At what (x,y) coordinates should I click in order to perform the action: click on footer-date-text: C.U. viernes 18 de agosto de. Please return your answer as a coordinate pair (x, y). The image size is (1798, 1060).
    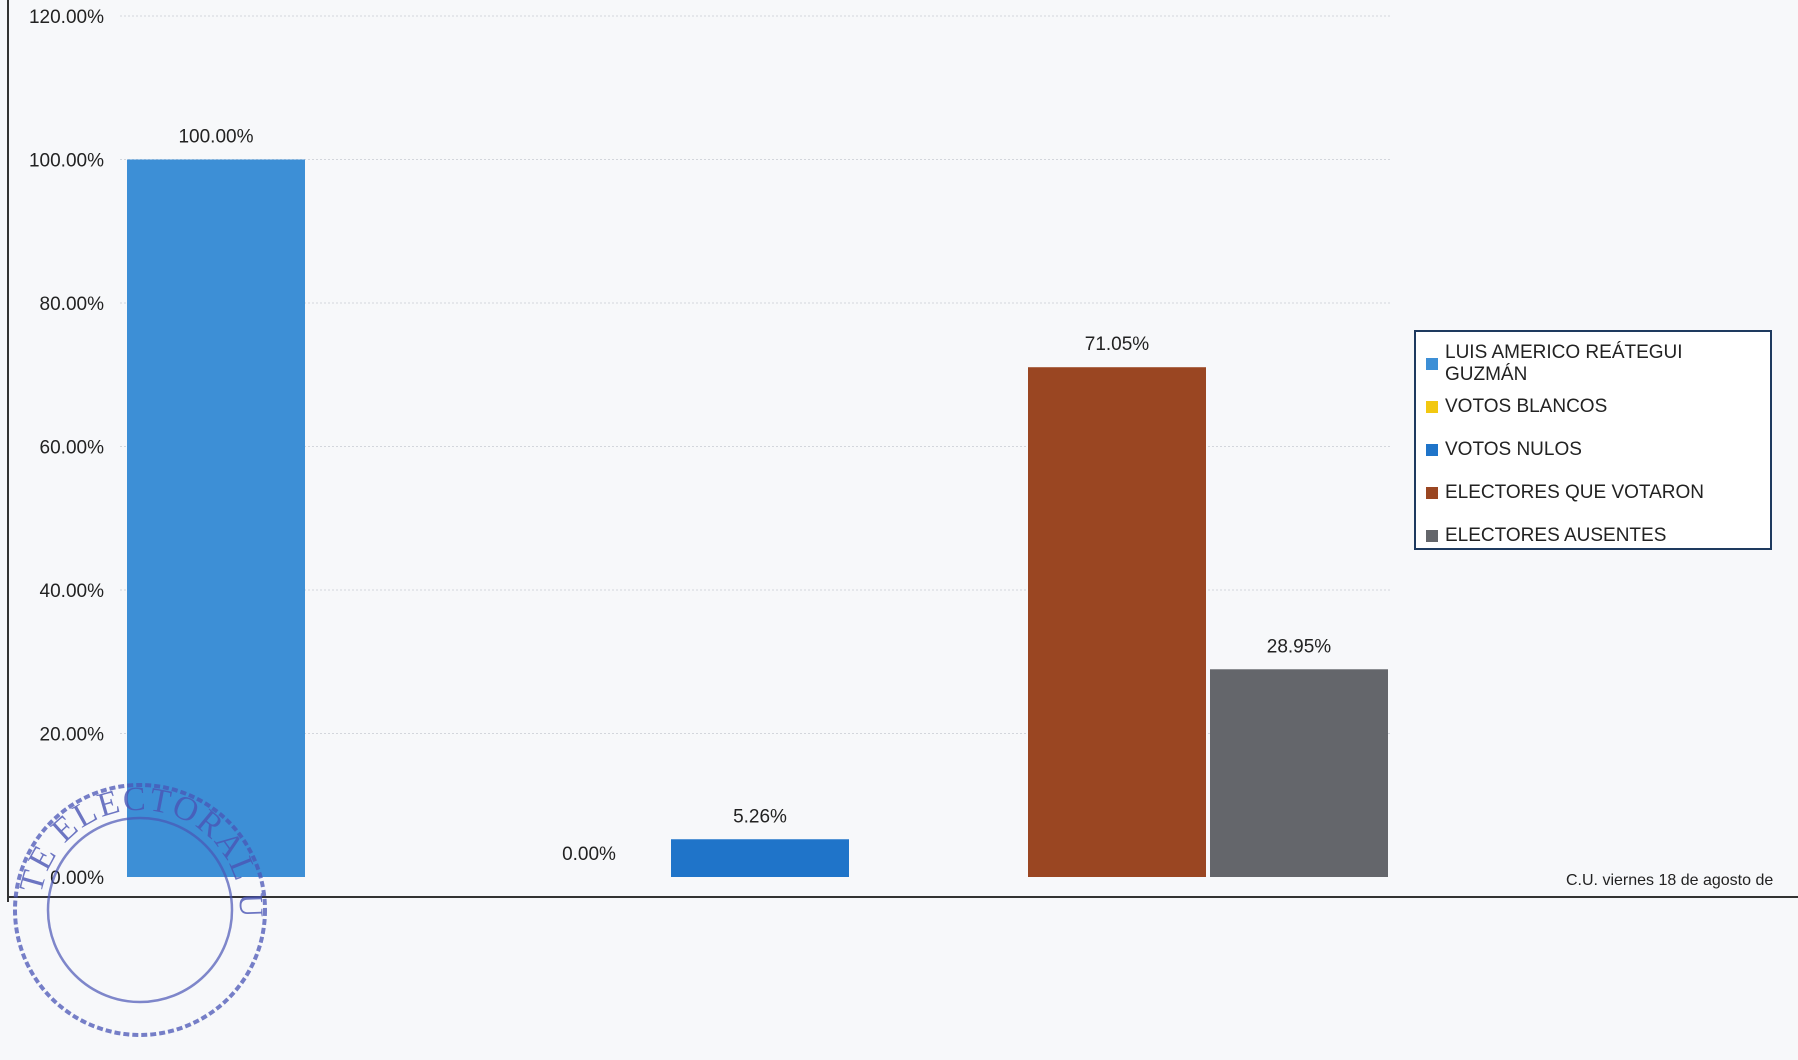
    Looking at the image, I should click on (1670, 880).